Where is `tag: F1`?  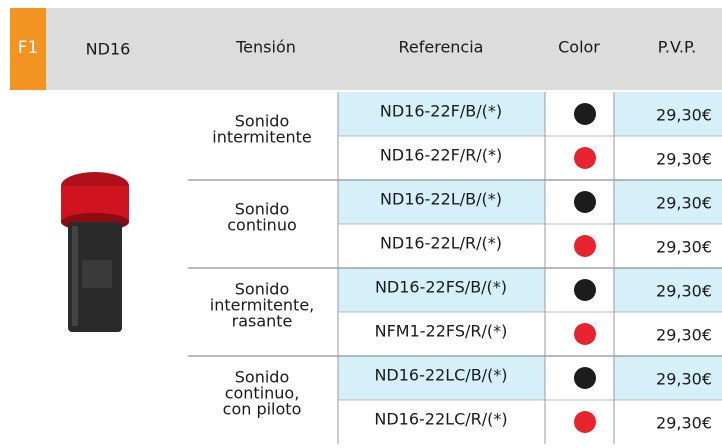 tag: F1 is located at coordinates (28, 48).